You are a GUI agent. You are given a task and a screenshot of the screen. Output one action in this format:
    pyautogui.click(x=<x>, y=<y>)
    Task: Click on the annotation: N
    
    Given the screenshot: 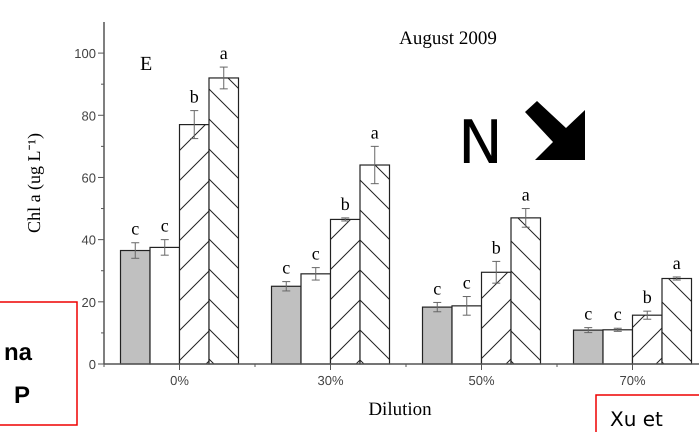 What is the action you would take?
    pyautogui.click(x=480, y=143)
    